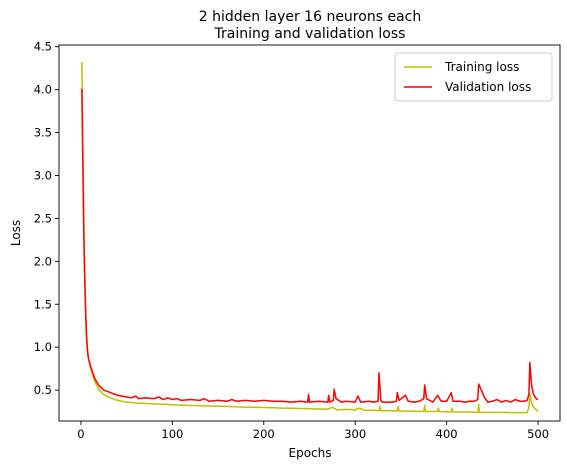 The image size is (567, 474). I want to click on x-axis-label: Epochs, so click(310, 453).